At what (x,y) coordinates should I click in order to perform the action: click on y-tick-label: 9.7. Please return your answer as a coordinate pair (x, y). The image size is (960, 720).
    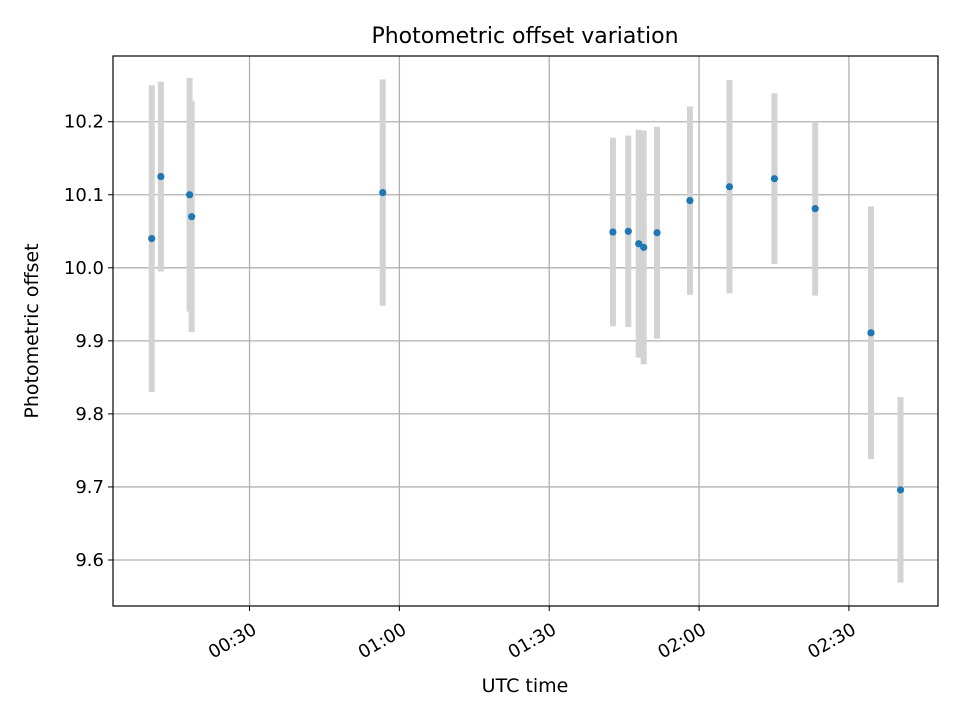
    Looking at the image, I should click on (89, 487).